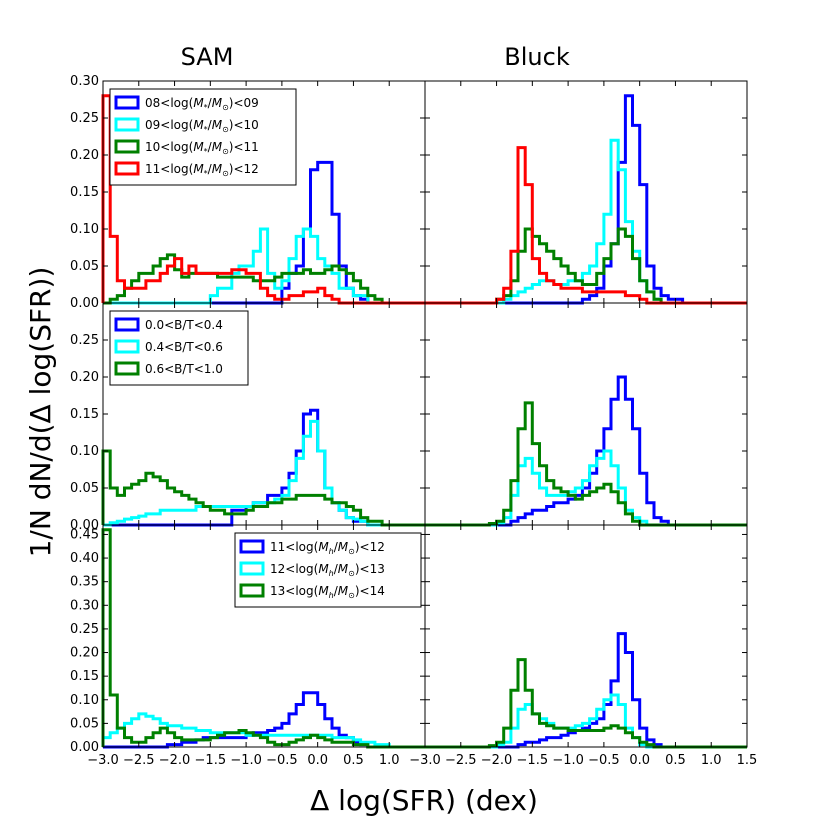 The width and height of the screenshot is (830, 830). I want to click on legend-entry-label: 09<log(M*/M⊙)<10, so click(202, 126).